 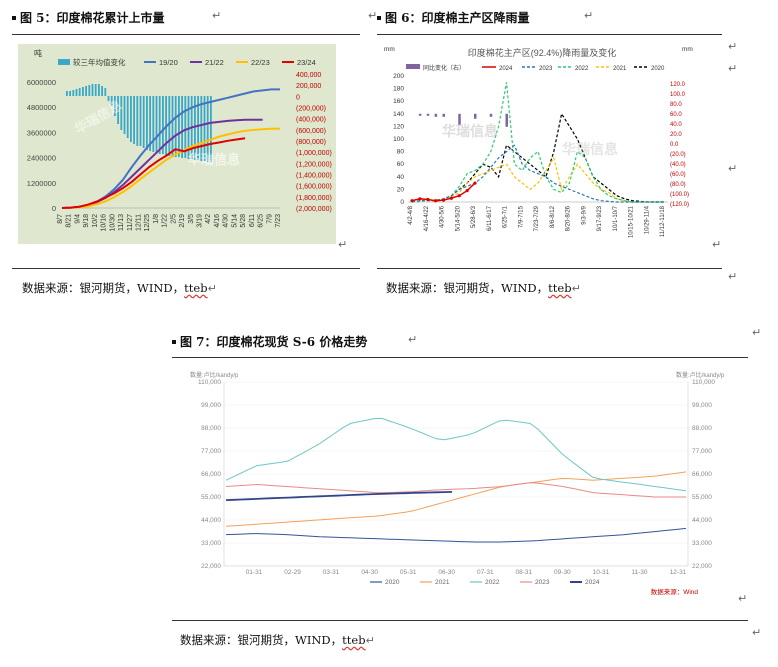 What do you see at coordinates (676, 135) in the screenshot?
I see `y2-tick-label: 20.0` at bounding box center [676, 135].